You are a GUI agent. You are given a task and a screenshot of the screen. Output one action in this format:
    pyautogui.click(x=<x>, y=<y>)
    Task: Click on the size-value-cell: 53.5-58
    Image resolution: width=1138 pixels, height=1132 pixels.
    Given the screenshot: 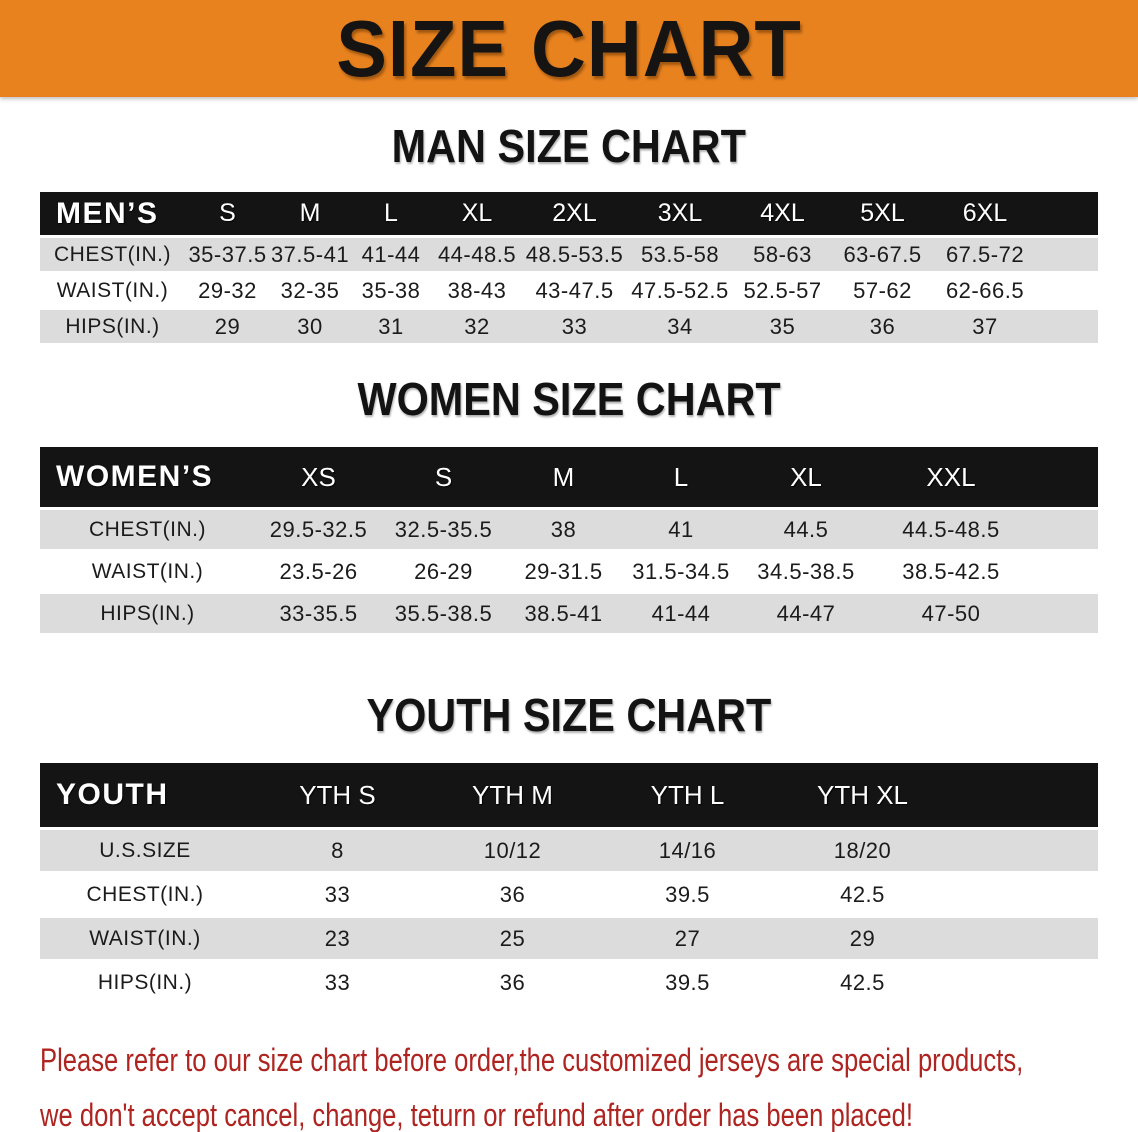 What is the action you would take?
    pyautogui.click(x=680, y=254)
    